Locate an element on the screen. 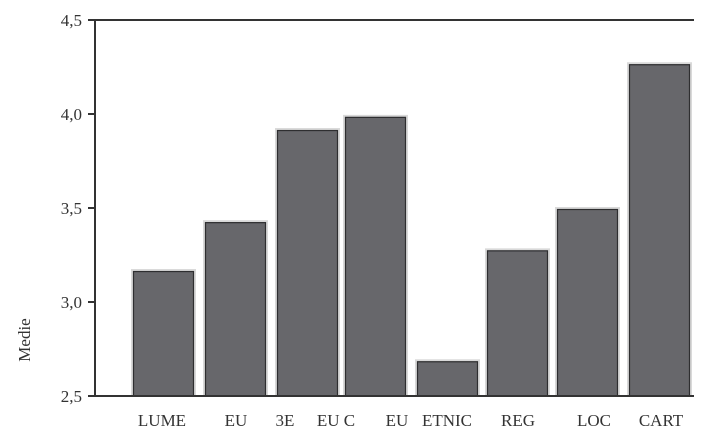  bar-lume is located at coordinates (163, 333).